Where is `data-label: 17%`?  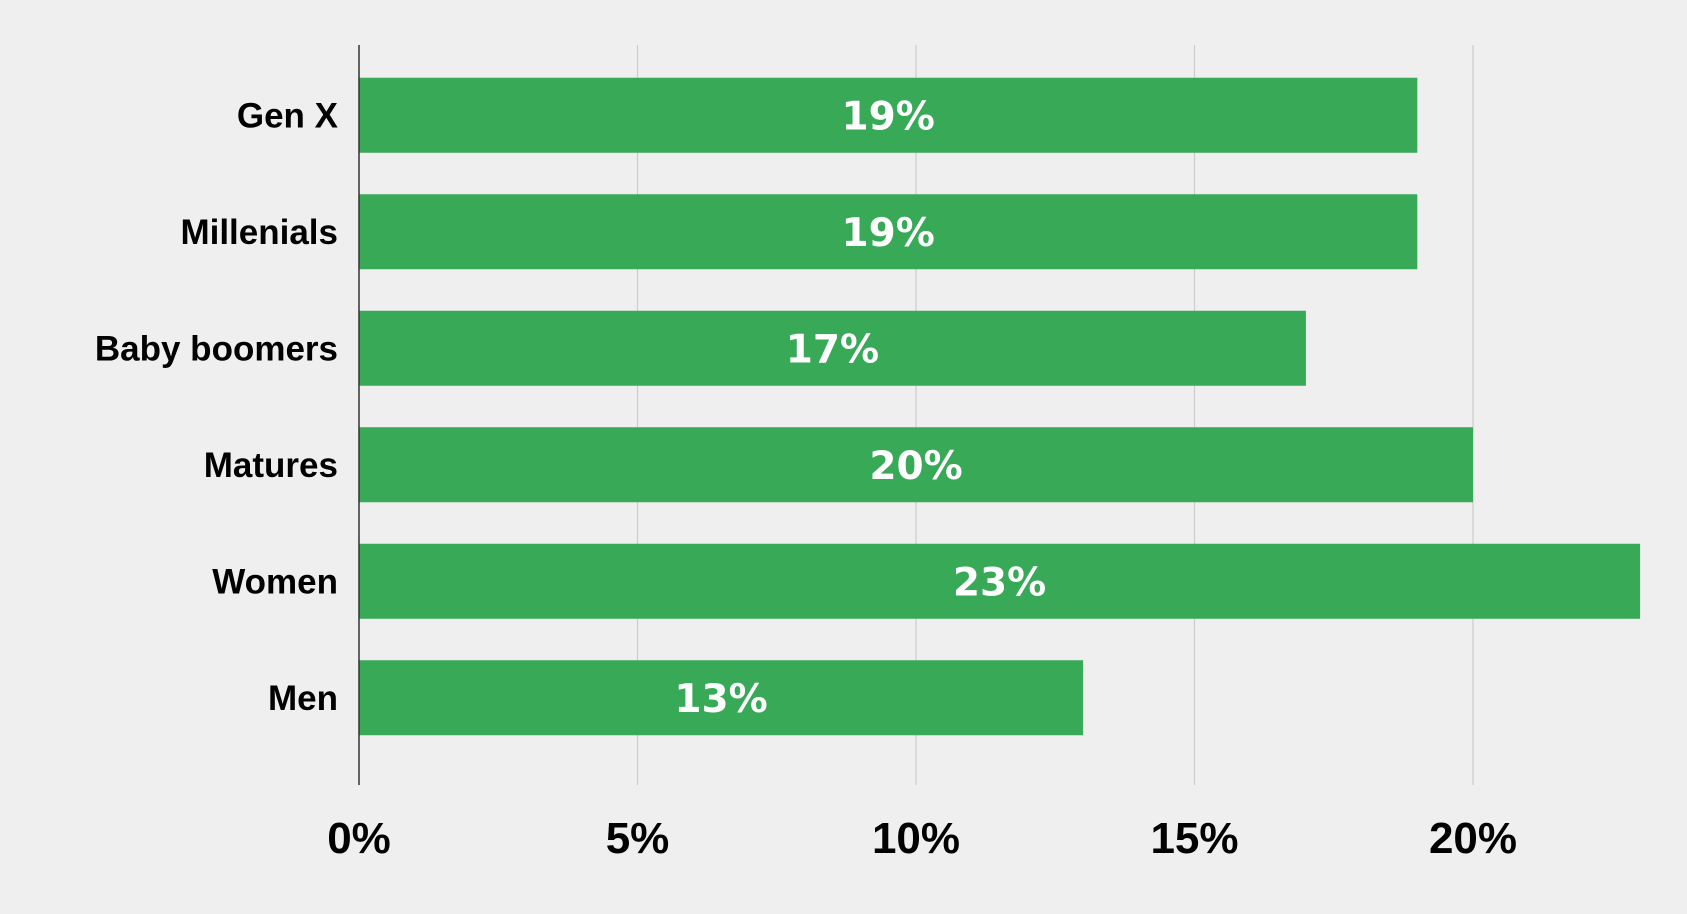
data-label: 17% is located at coordinates (832, 349).